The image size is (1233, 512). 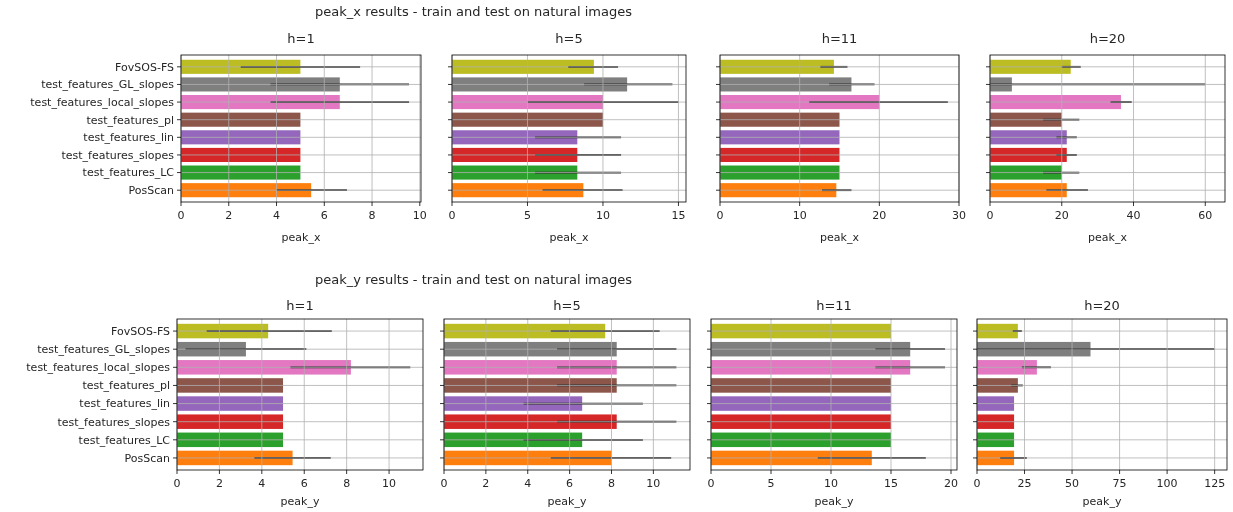 What do you see at coordinates (1119, 483) in the screenshot?
I see `x-tick-label: 75` at bounding box center [1119, 483].